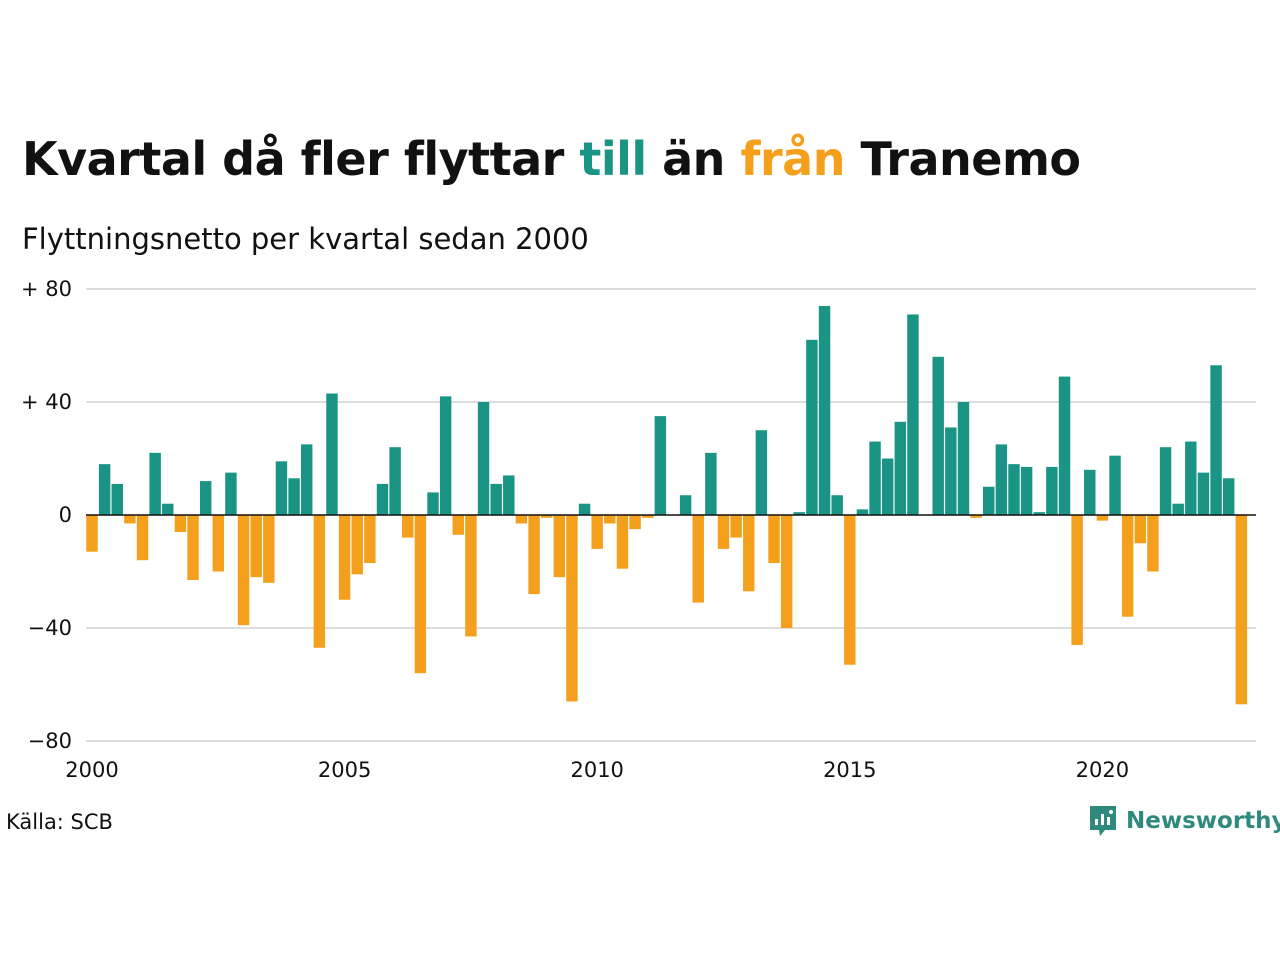 The image size is (1280, 960). Describe the element at coordinates (50, 741) in the screenshot. I see `y-tick-label: −80` at that location.